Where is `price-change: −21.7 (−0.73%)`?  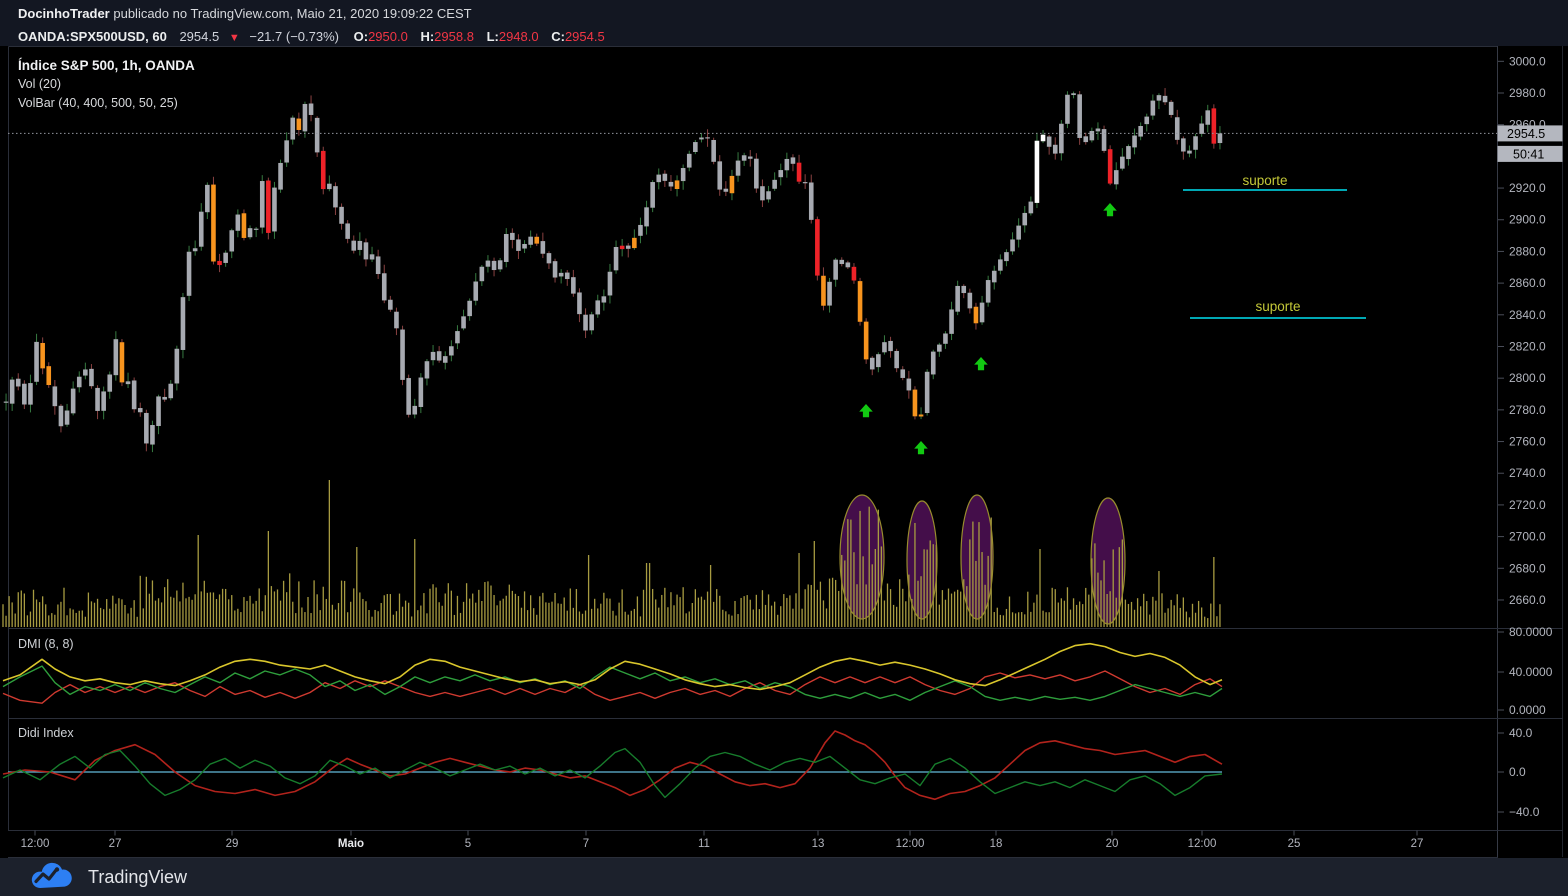 price-change: −21.7 (−0.73%) is located at coordinates (294, 36).